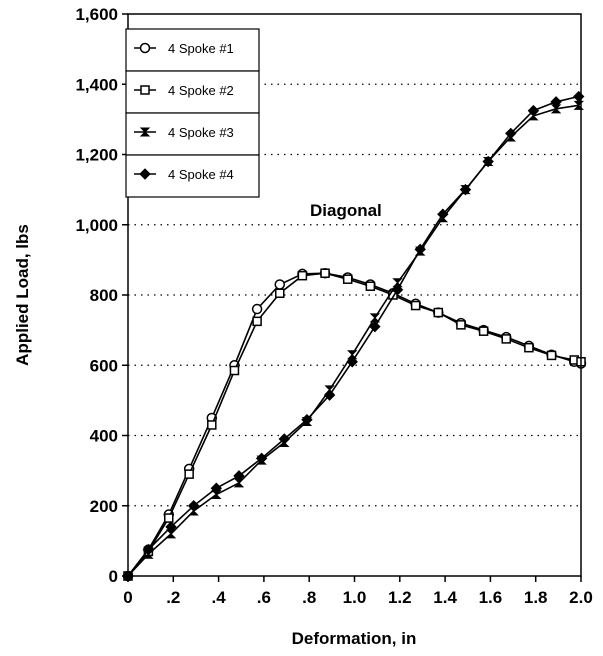 The image size is (603, 656). I want to click on x-tick-label: .8, so click(309, 597).